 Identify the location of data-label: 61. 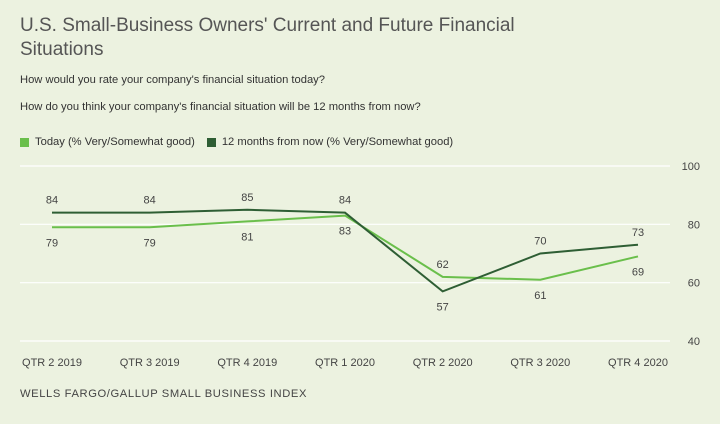
(540, 296).